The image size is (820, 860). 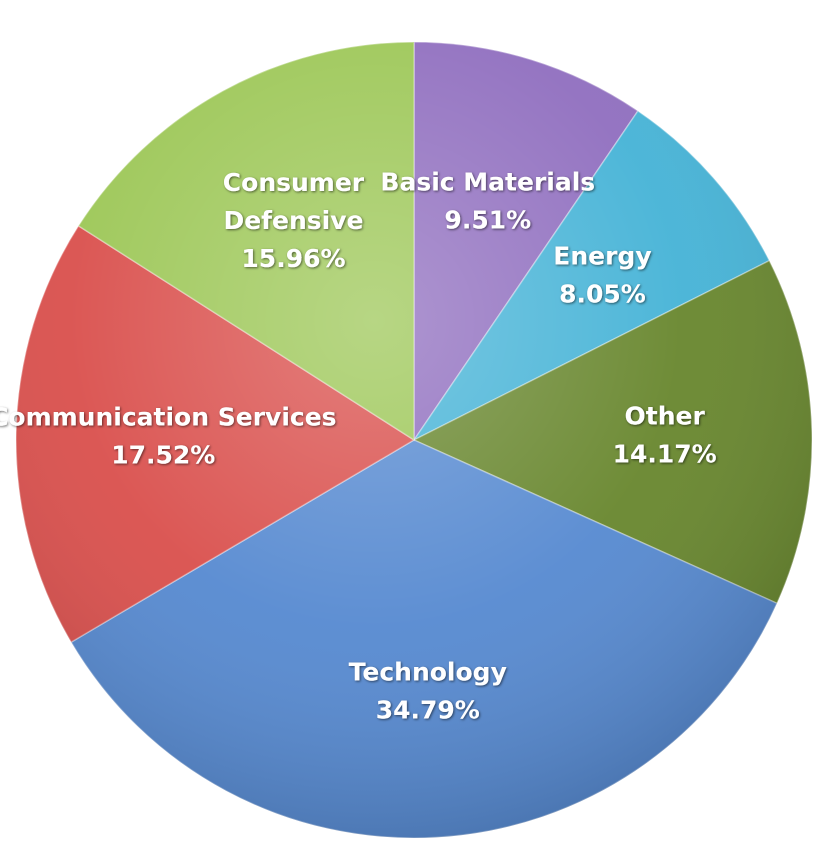 What do you see at coordinates (293, 258) in the screenshot?
I see `slice-value-label: 15.96%` at bounding box center [293, 258].